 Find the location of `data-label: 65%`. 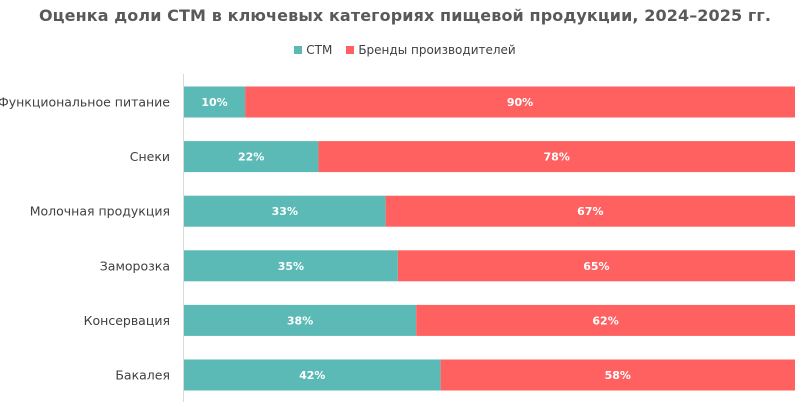

data-label: 65% is located at coordinates (596, 266).